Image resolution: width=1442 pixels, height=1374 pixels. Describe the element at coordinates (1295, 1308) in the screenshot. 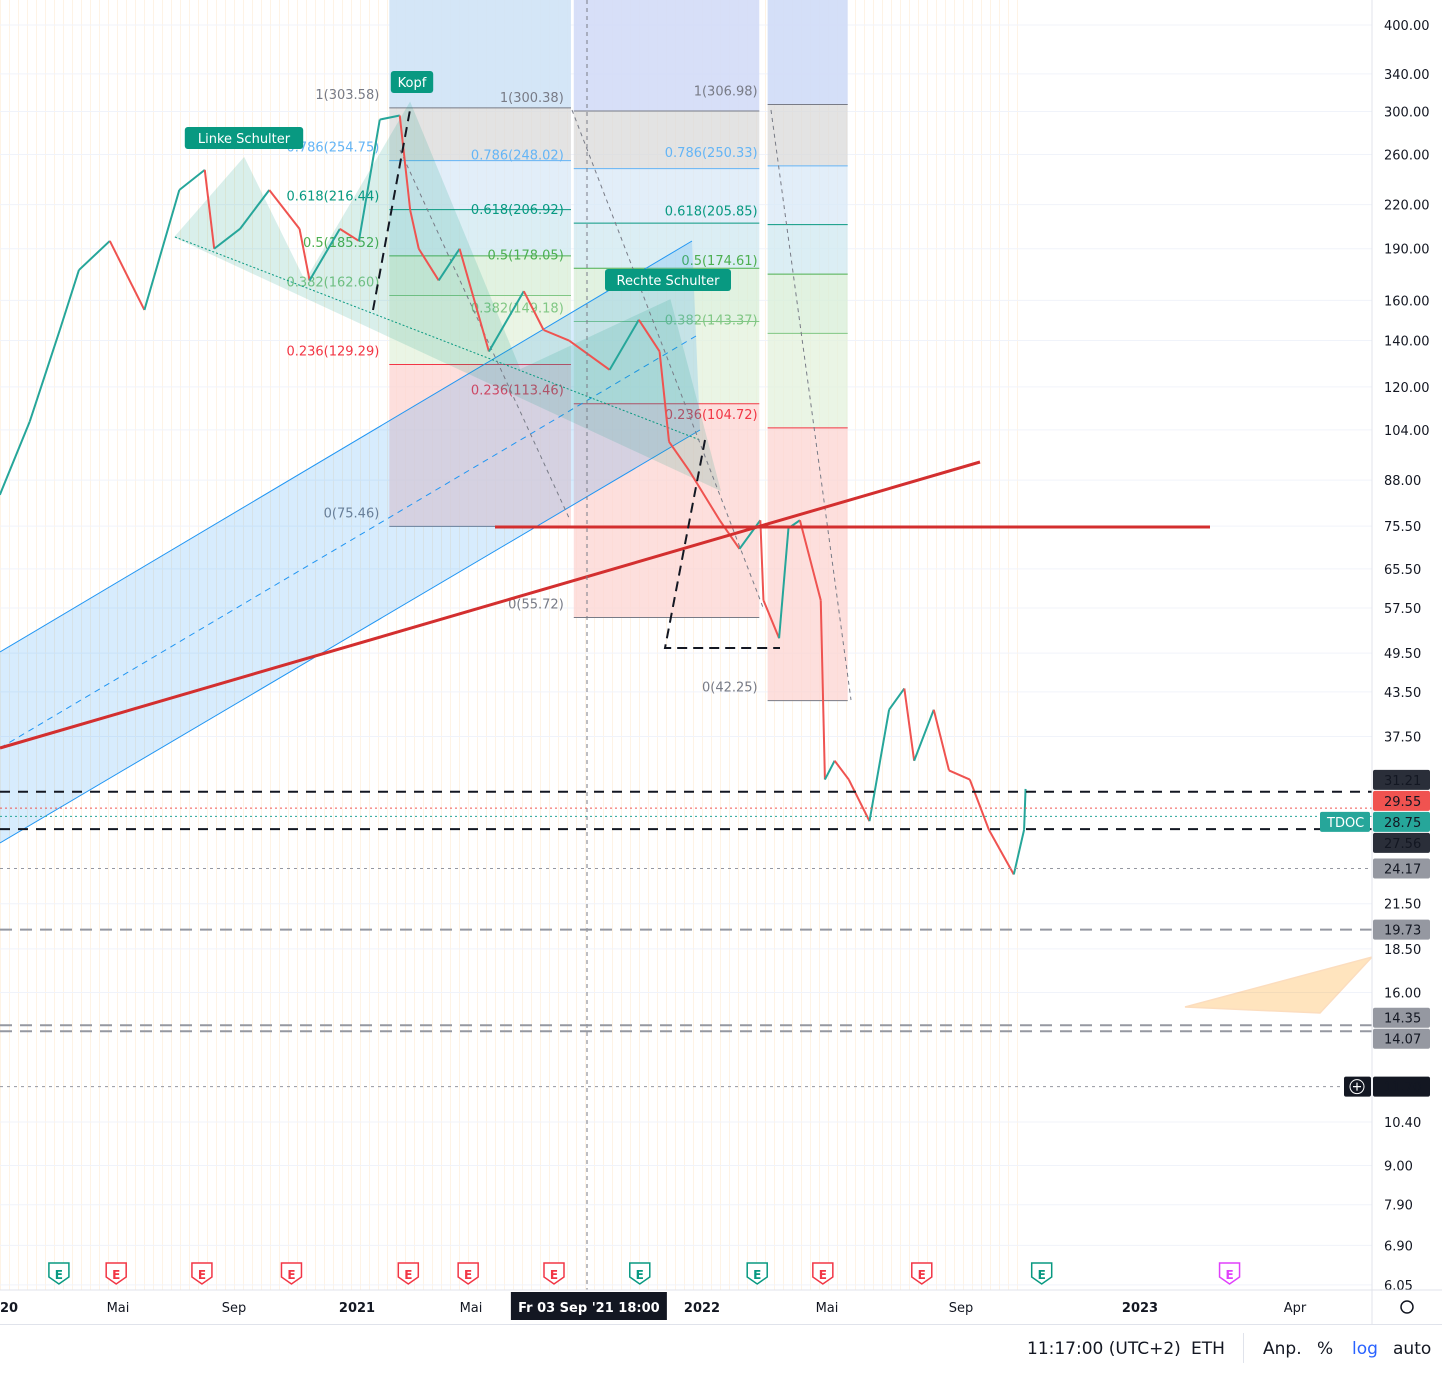

I see `x-tick-label: Apr` at that location.